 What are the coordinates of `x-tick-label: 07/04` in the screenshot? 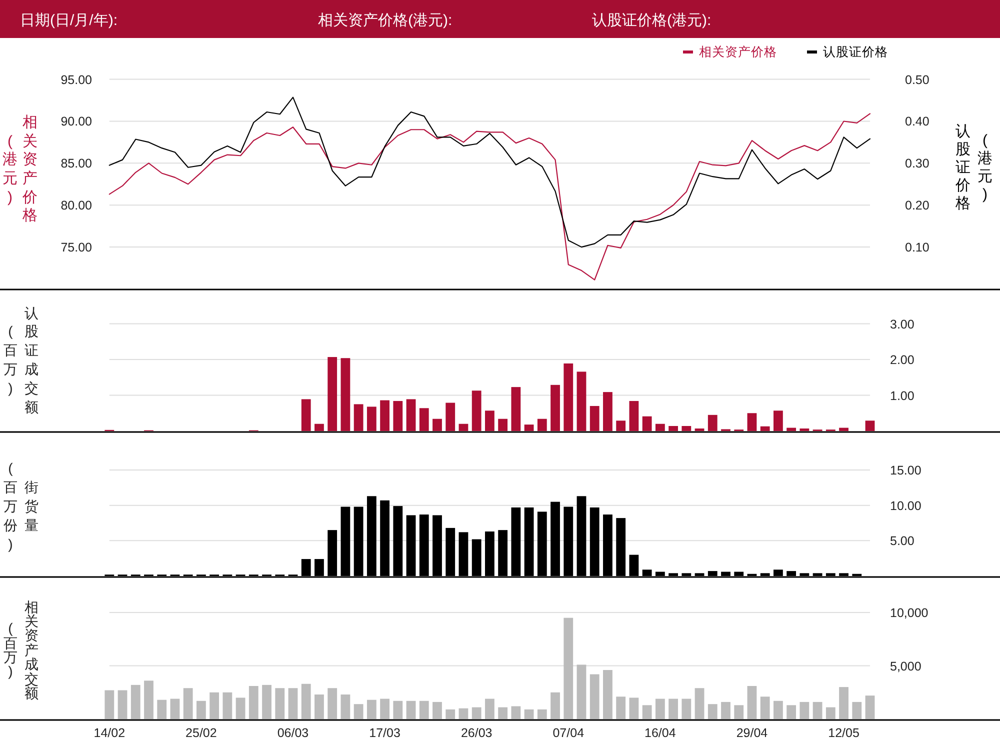 It's located at (568, 733).